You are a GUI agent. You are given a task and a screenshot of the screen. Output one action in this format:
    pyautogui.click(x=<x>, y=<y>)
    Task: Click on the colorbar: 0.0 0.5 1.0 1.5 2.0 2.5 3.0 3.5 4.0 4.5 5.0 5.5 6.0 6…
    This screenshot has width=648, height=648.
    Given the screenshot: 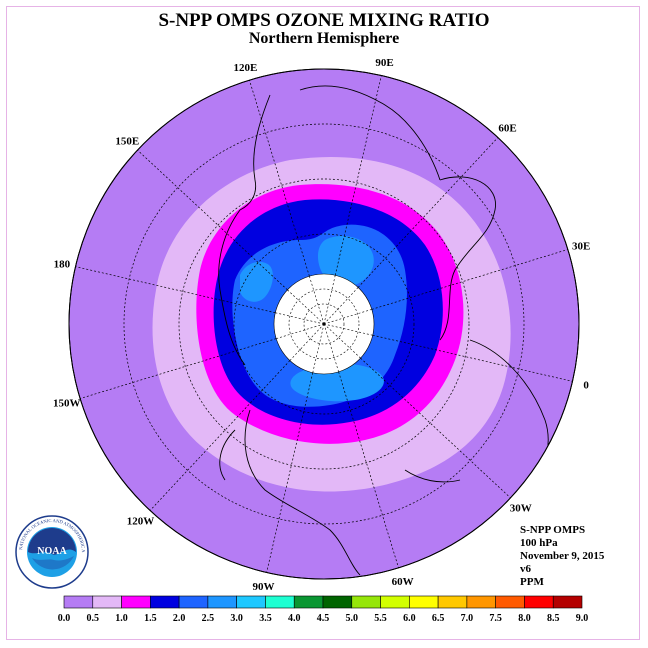 What is the action you would take?
    pyautogui.click(x=323, y=609)
    